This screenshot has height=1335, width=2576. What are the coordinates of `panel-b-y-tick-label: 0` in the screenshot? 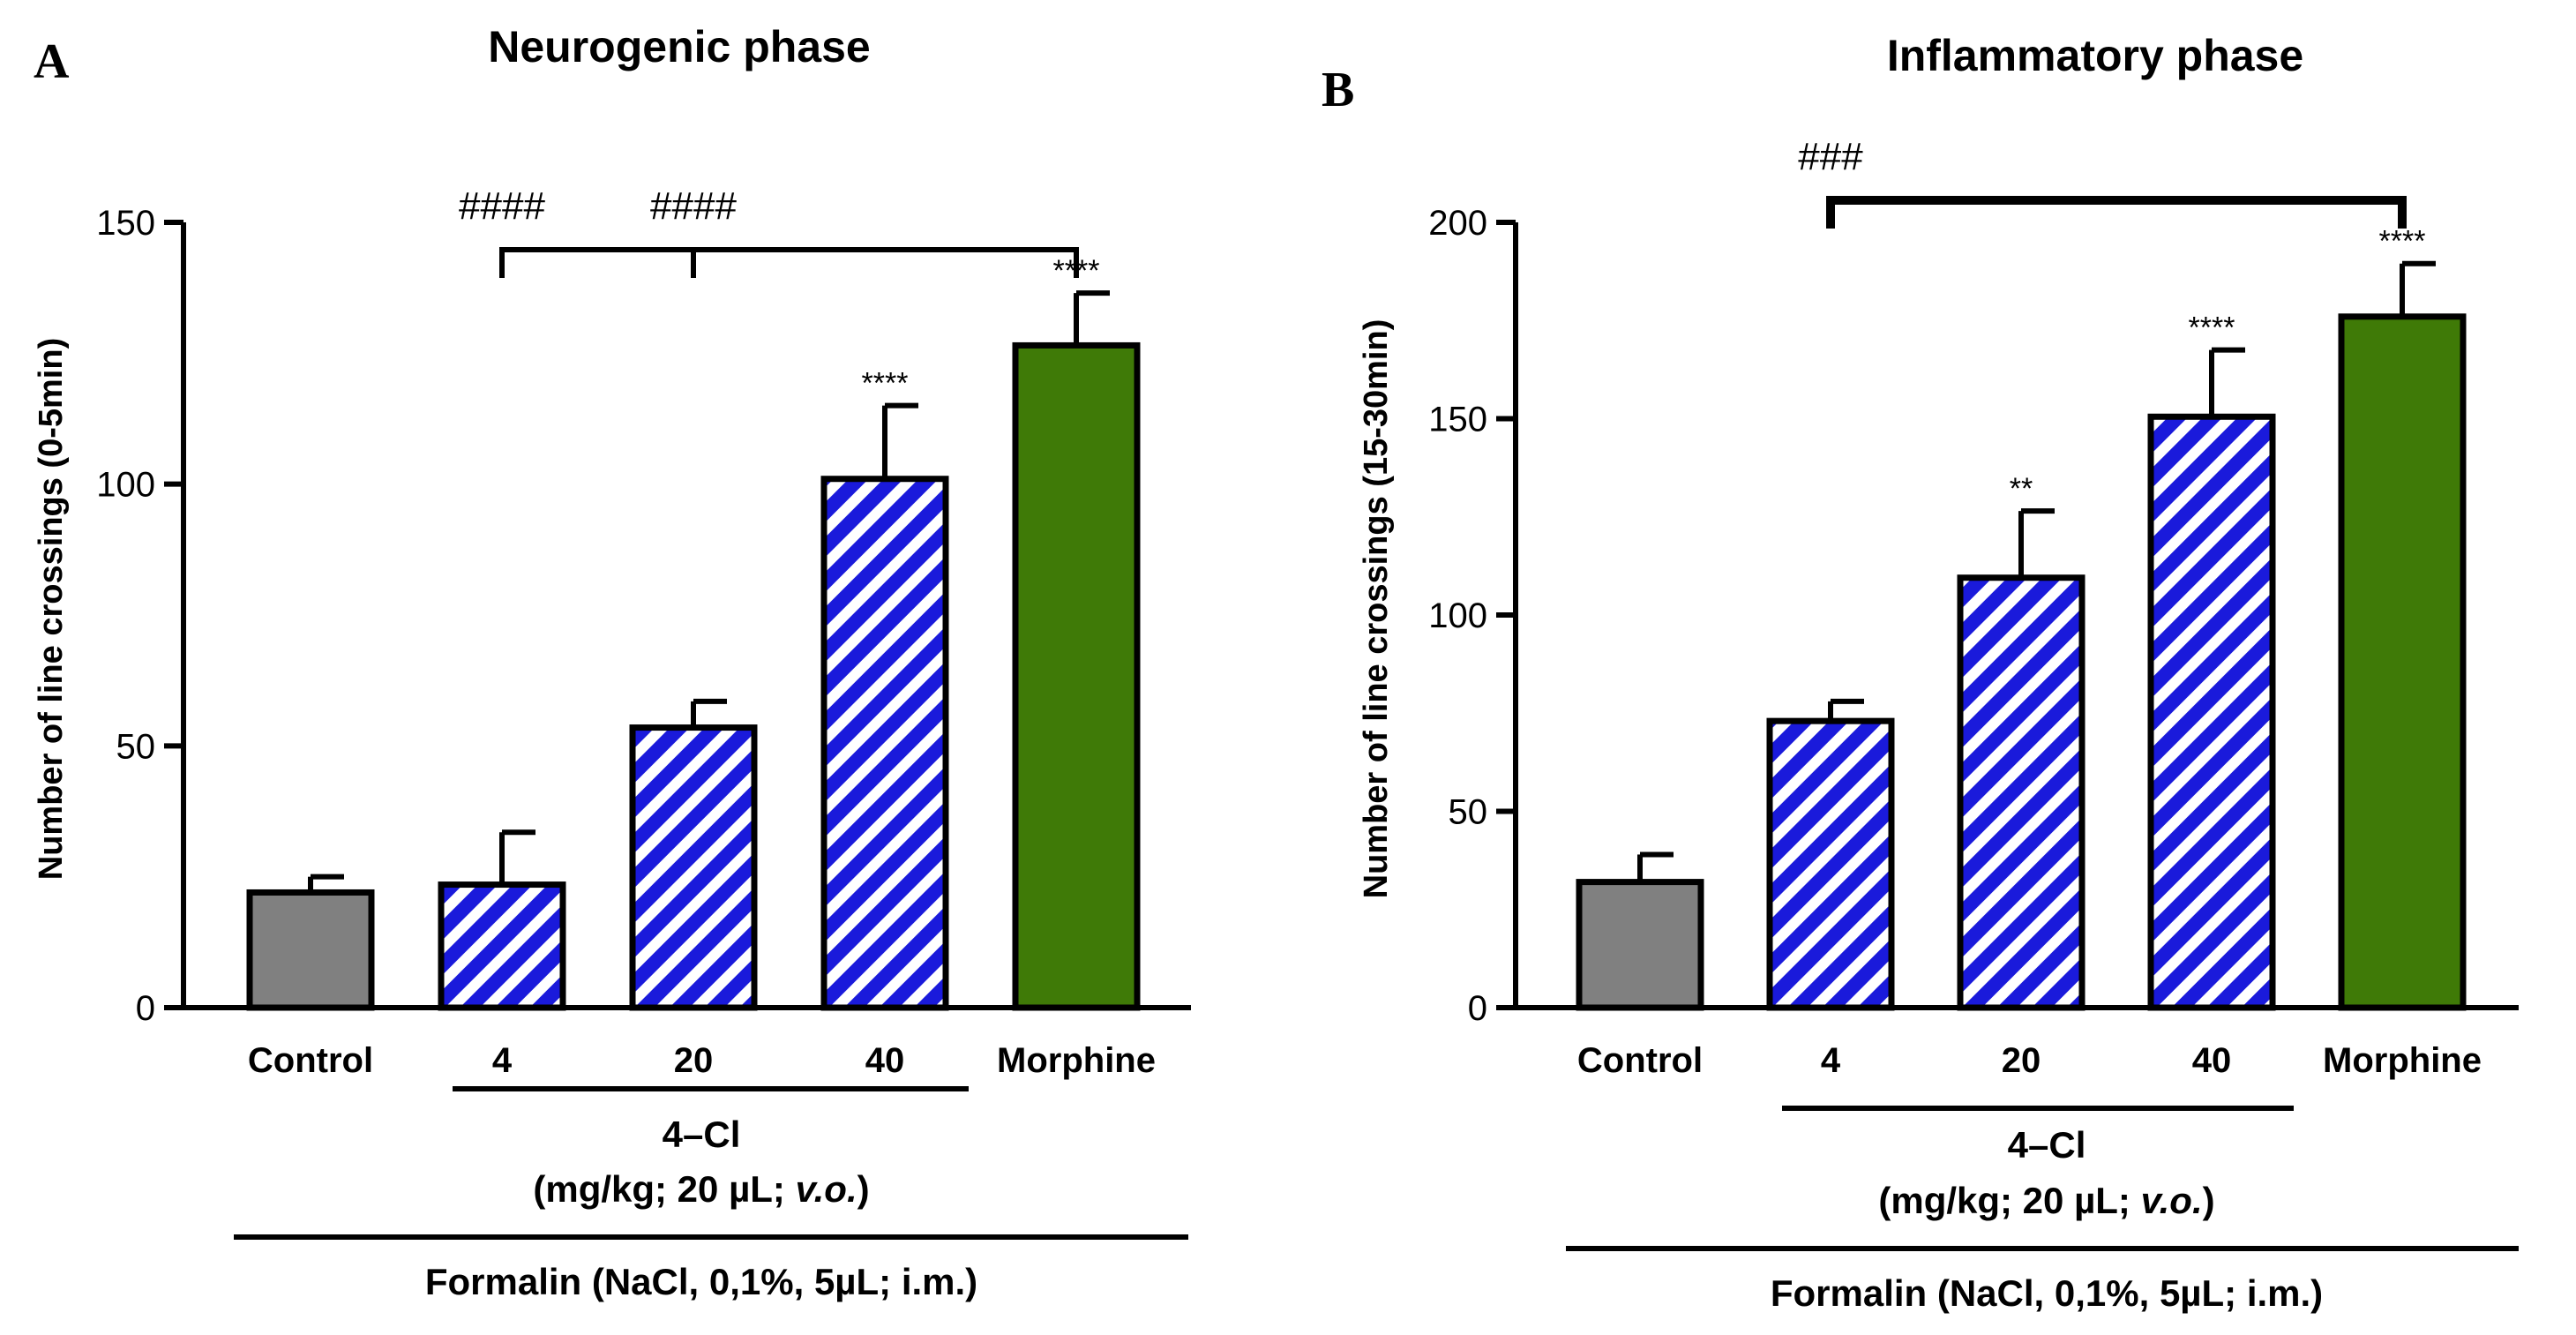 It's located at (1478, 1008).